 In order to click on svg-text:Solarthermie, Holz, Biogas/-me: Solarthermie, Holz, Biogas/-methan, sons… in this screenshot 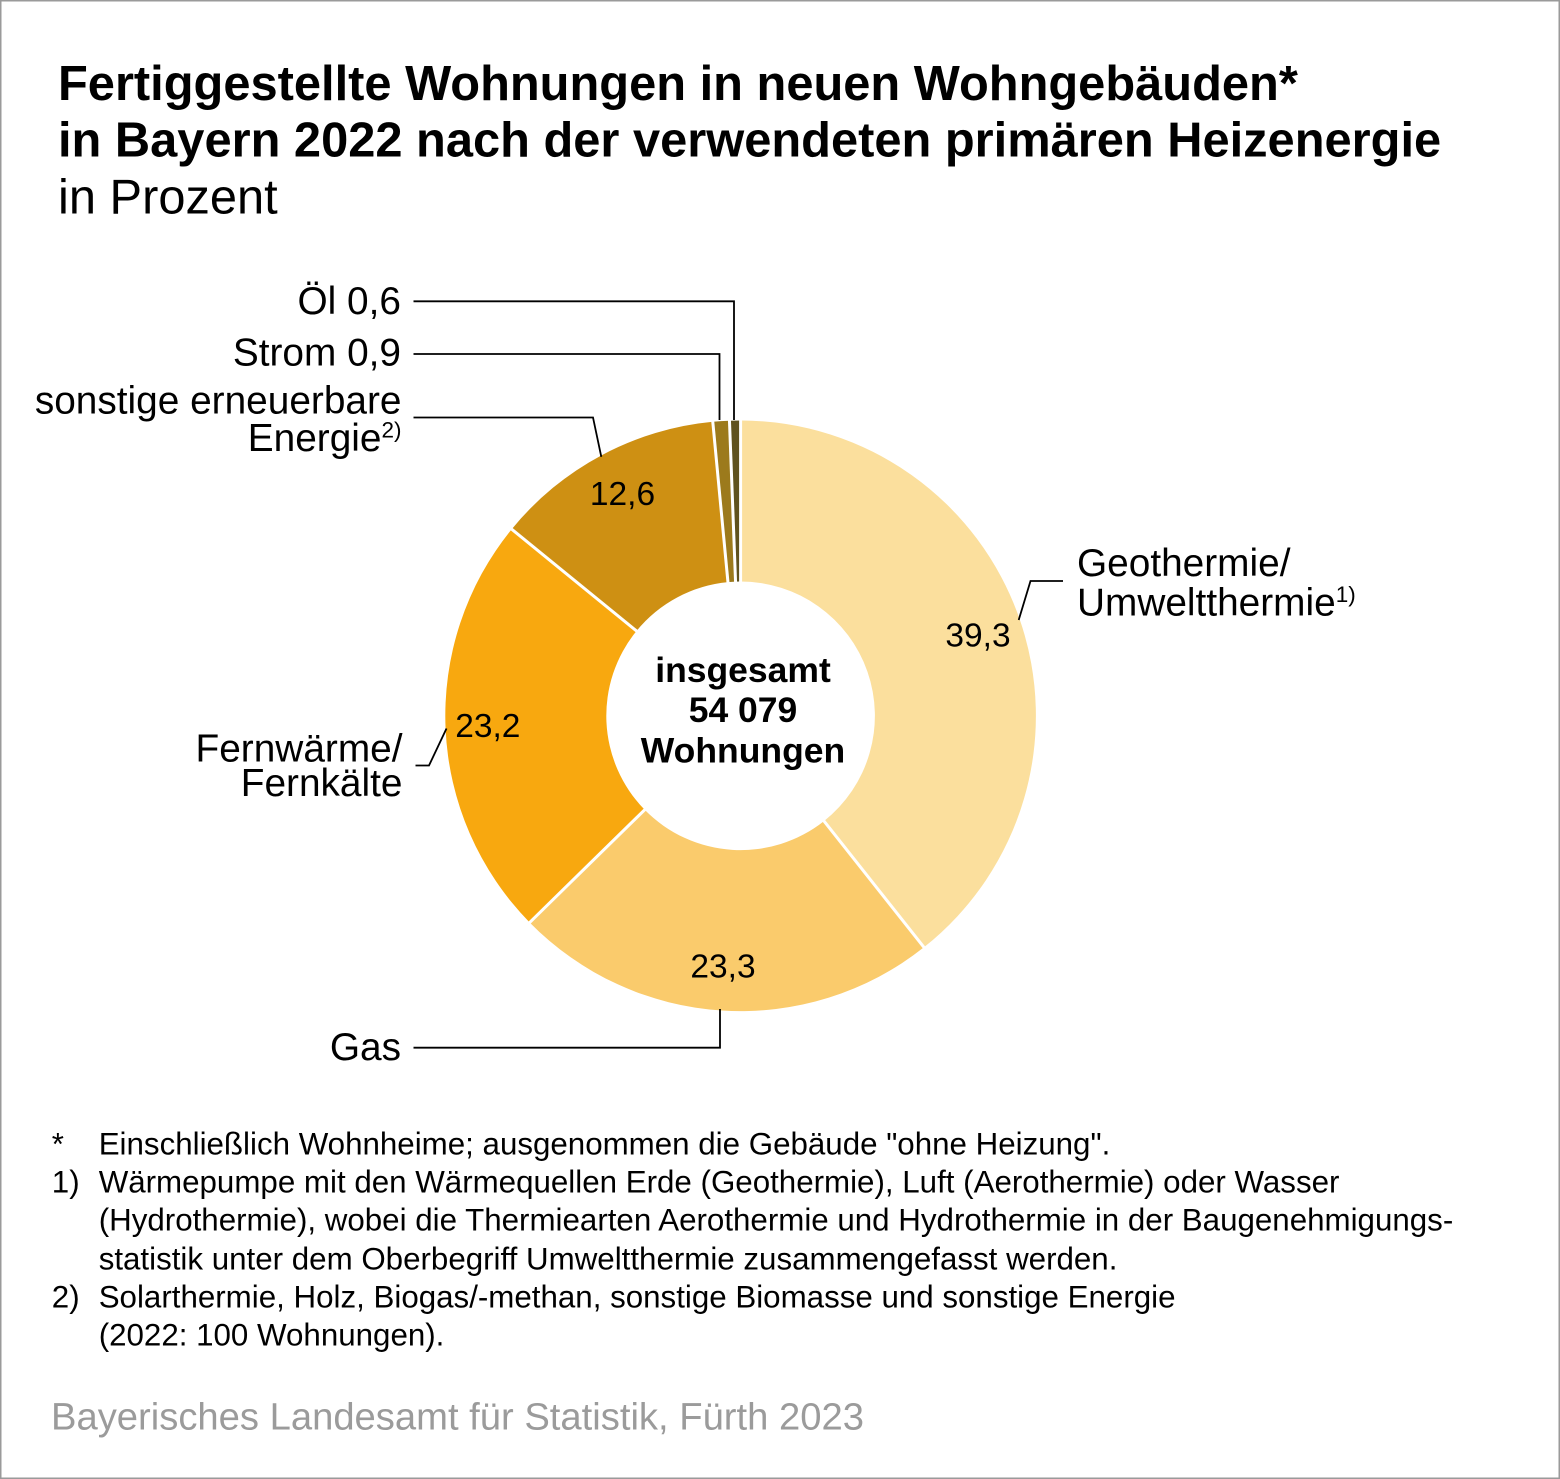, I will do `click(637, 1297)`.